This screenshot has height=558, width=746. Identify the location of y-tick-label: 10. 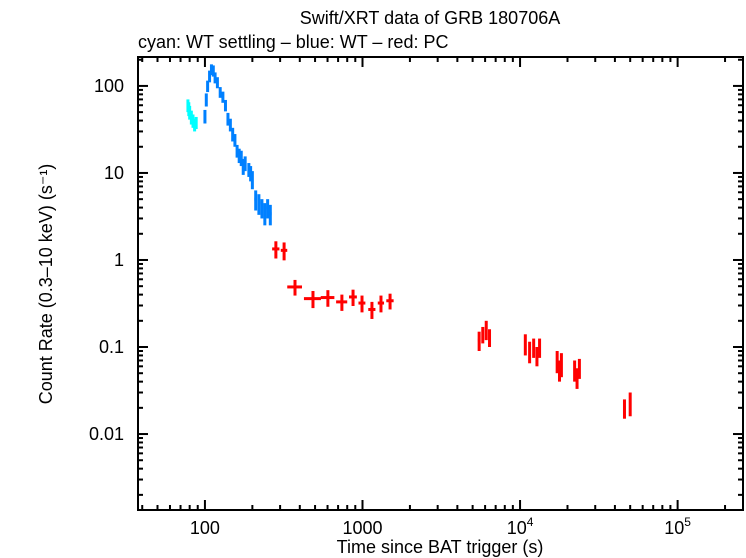
(114, 173).